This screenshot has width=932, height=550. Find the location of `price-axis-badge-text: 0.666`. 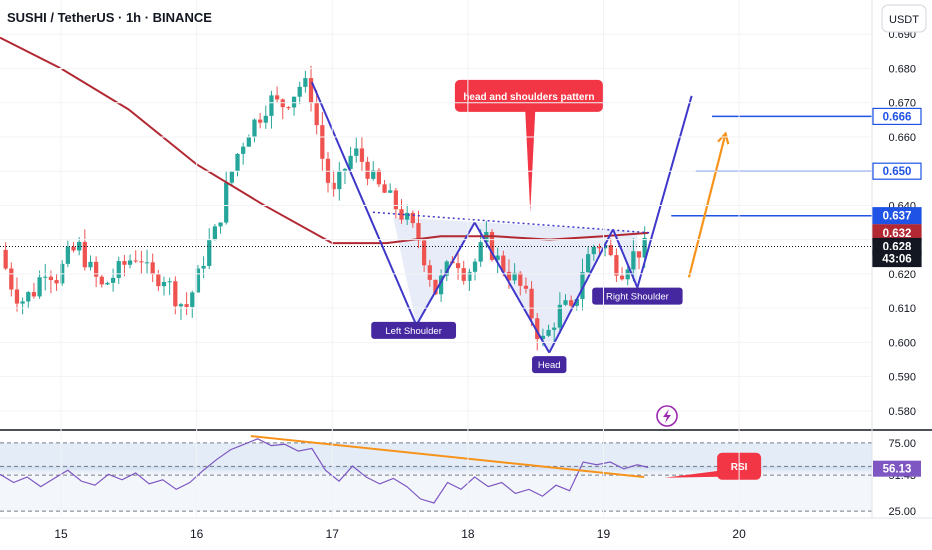

price-axis-badge-text: 0.666 is located at coordinates (897, 117).